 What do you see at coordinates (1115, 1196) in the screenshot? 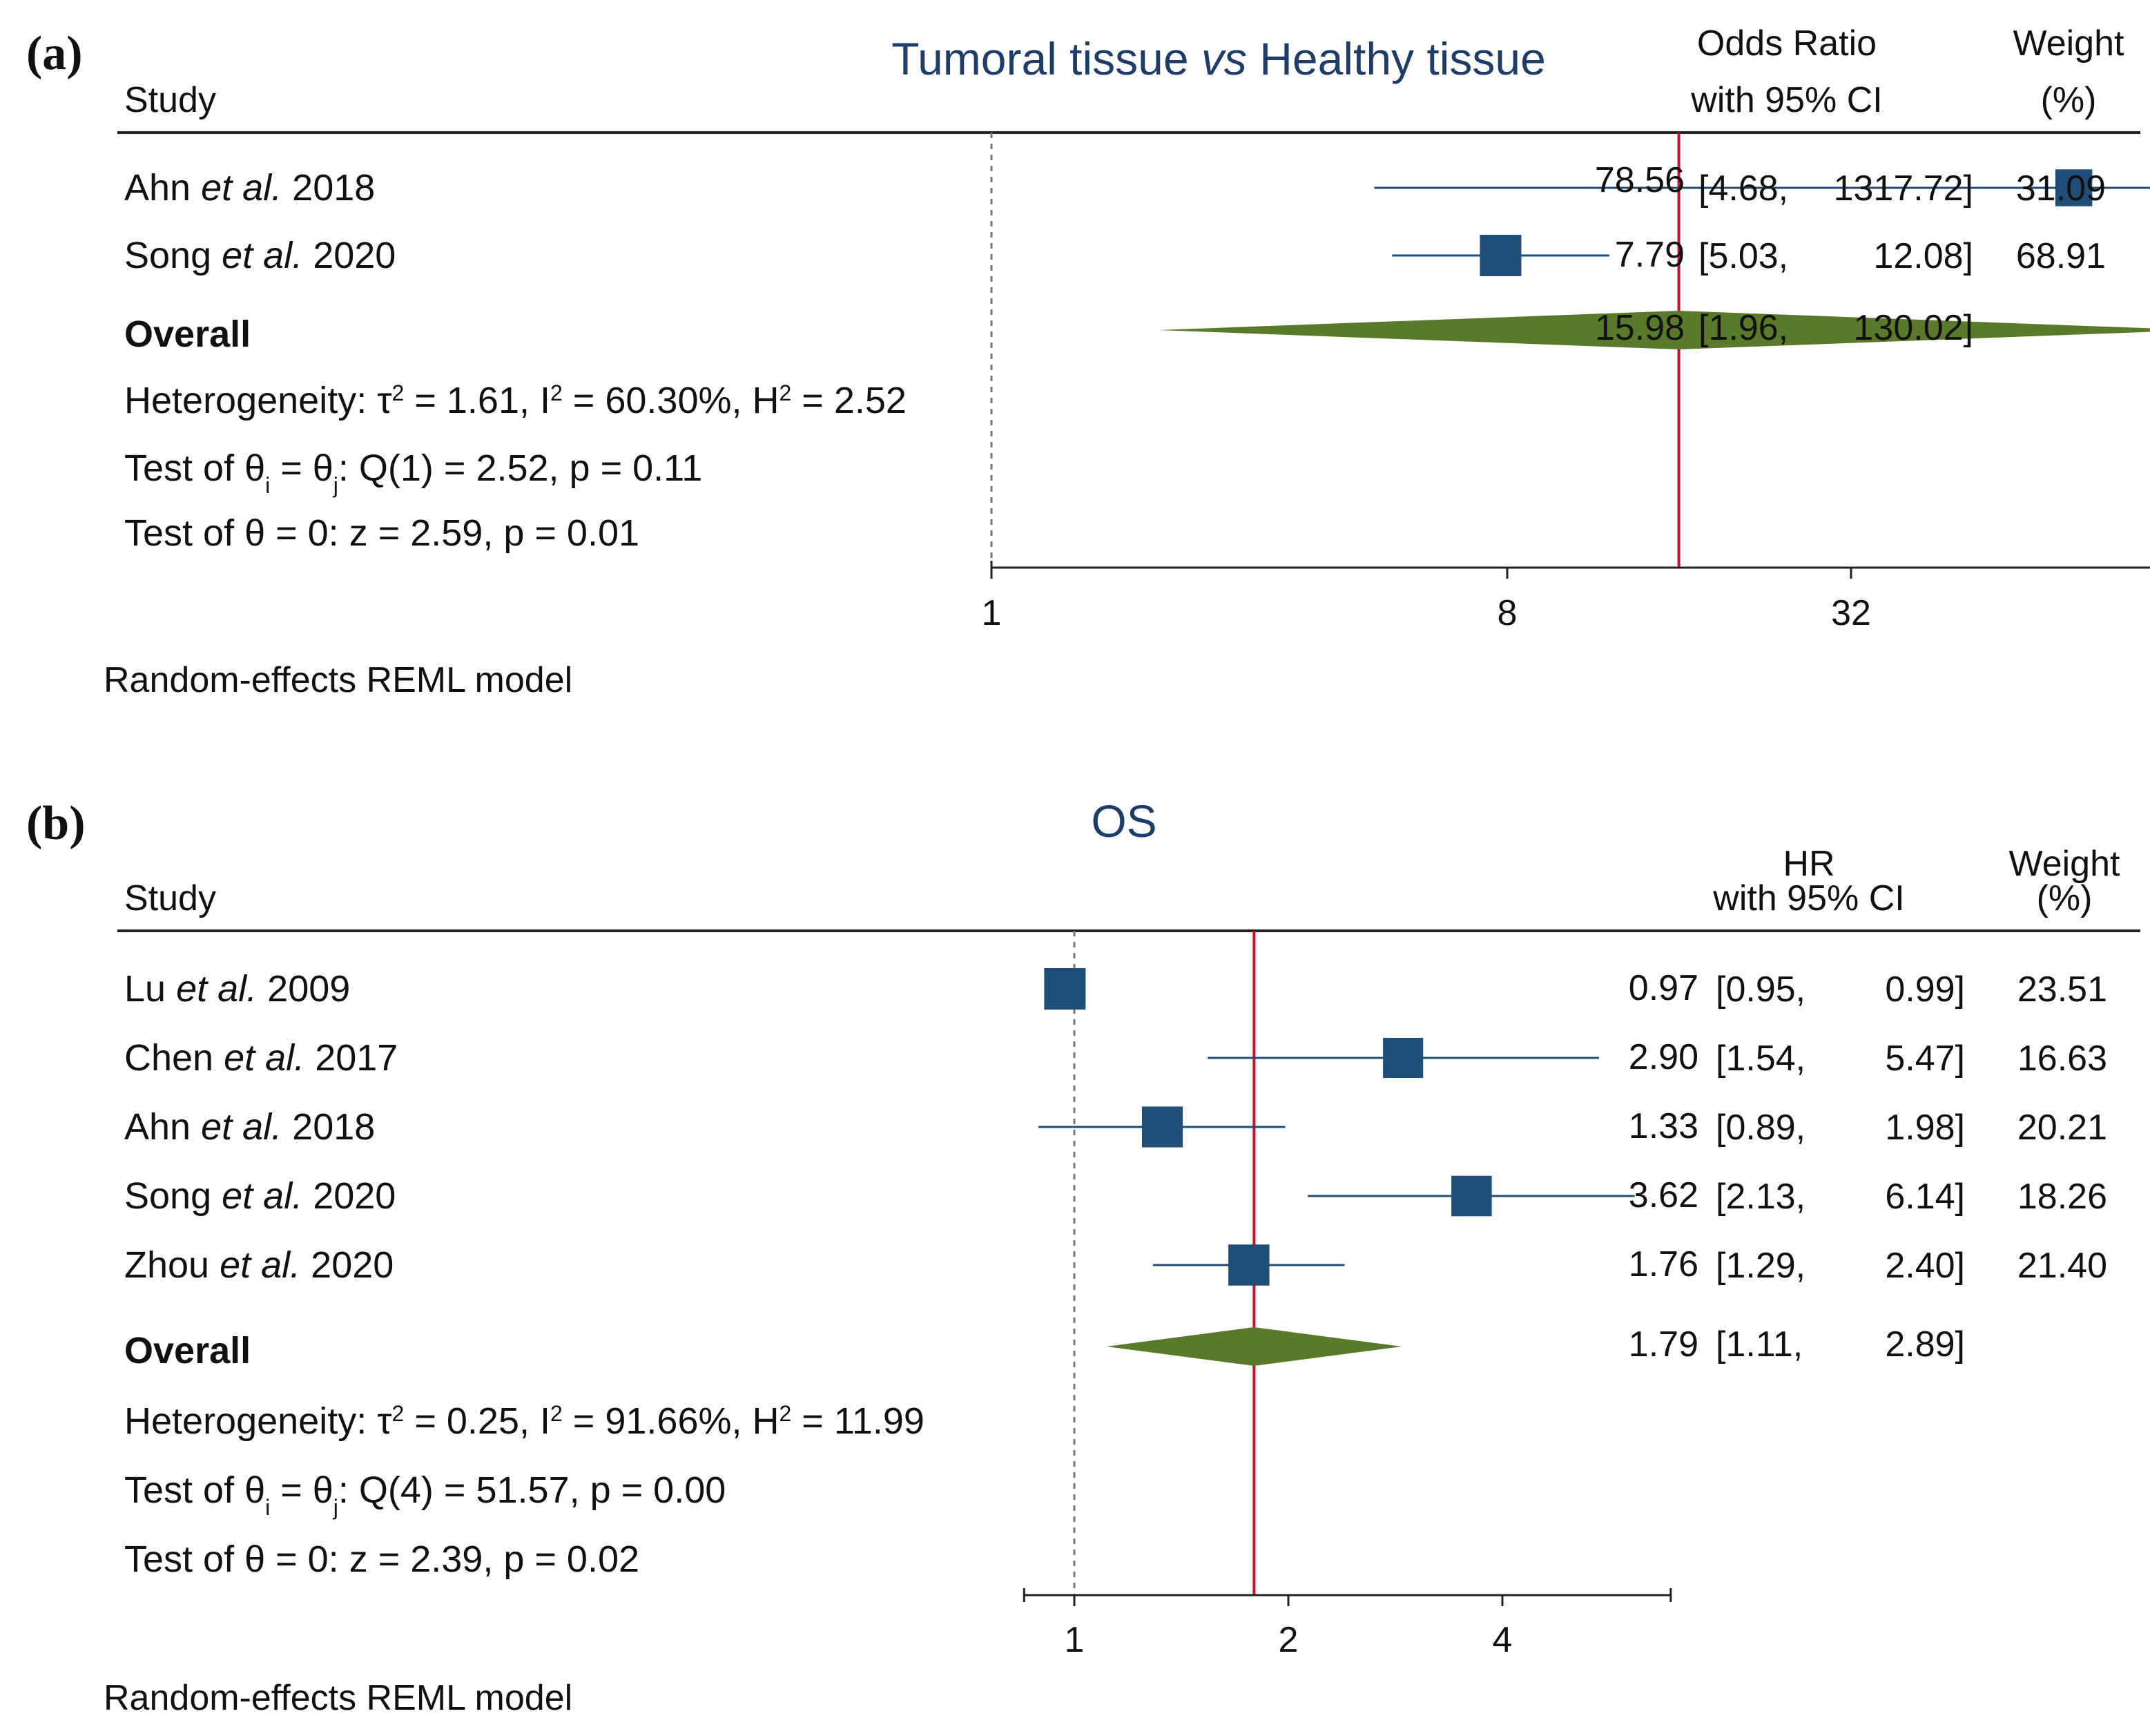
I see `study-row: Song et al. 2020 3.62 [2.13, 6.14] 18.26` at bounding box center [1115, 1196].